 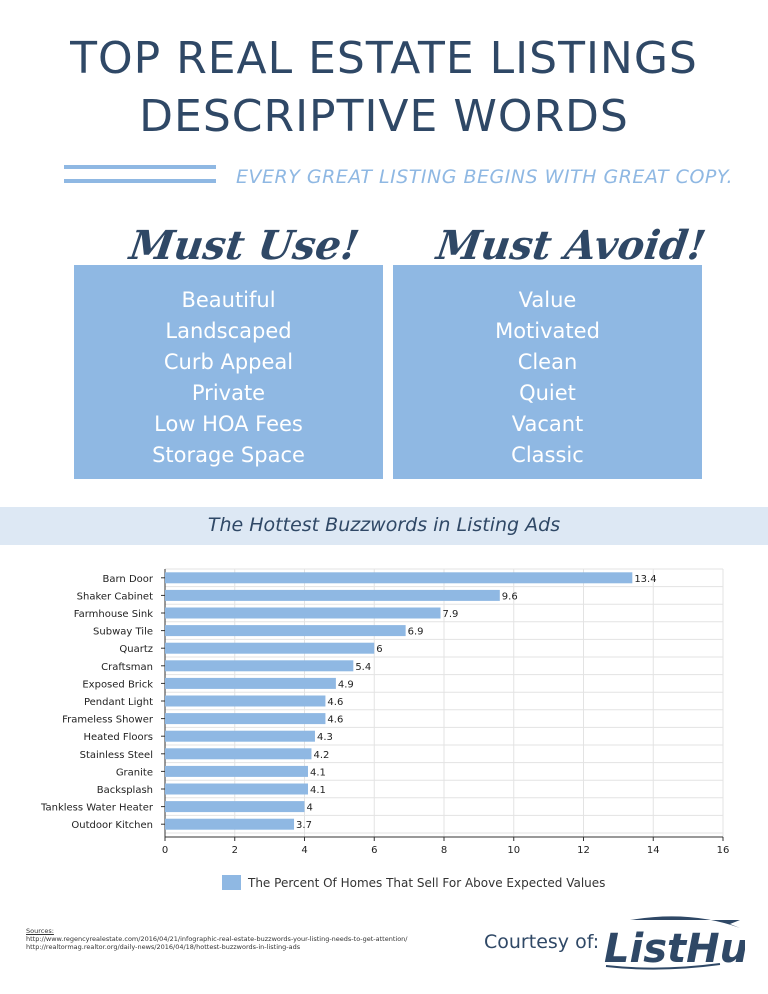 What do you see at coordinates (125, 790) in the screenshot?
I see `y-tick-label: Backsplash` at bounding box center [125, 790].